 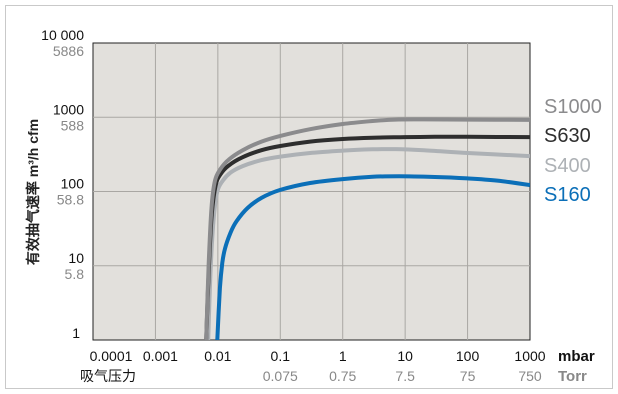 I want to click on y-tick-label: 10, so click(x=76, y=258).